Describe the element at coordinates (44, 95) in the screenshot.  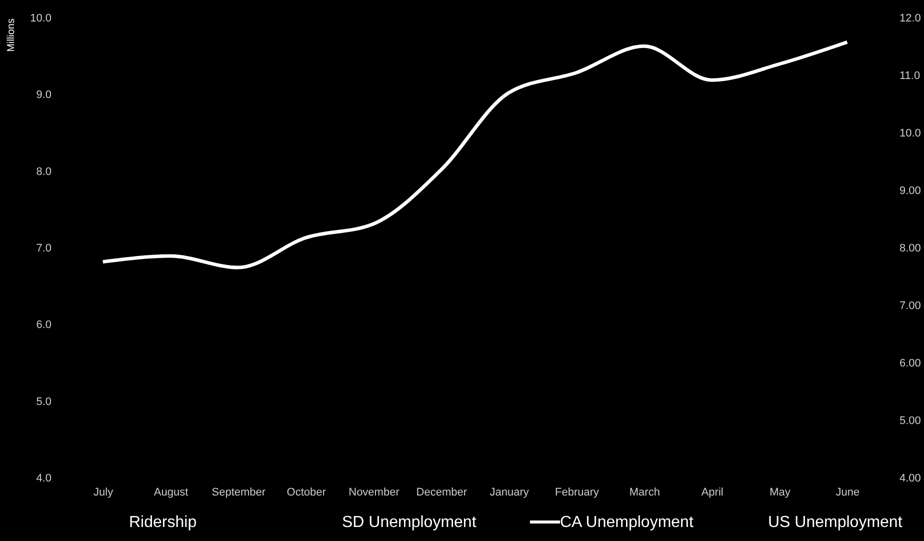
I see `y-tick-label: 9.0` at that location.